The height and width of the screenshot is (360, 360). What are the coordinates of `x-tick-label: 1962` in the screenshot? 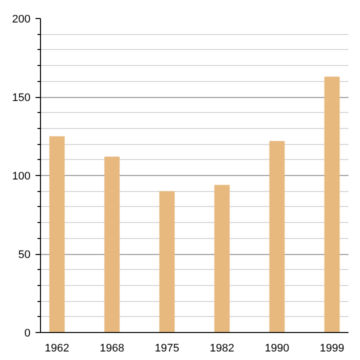 It's located at (57, 348).